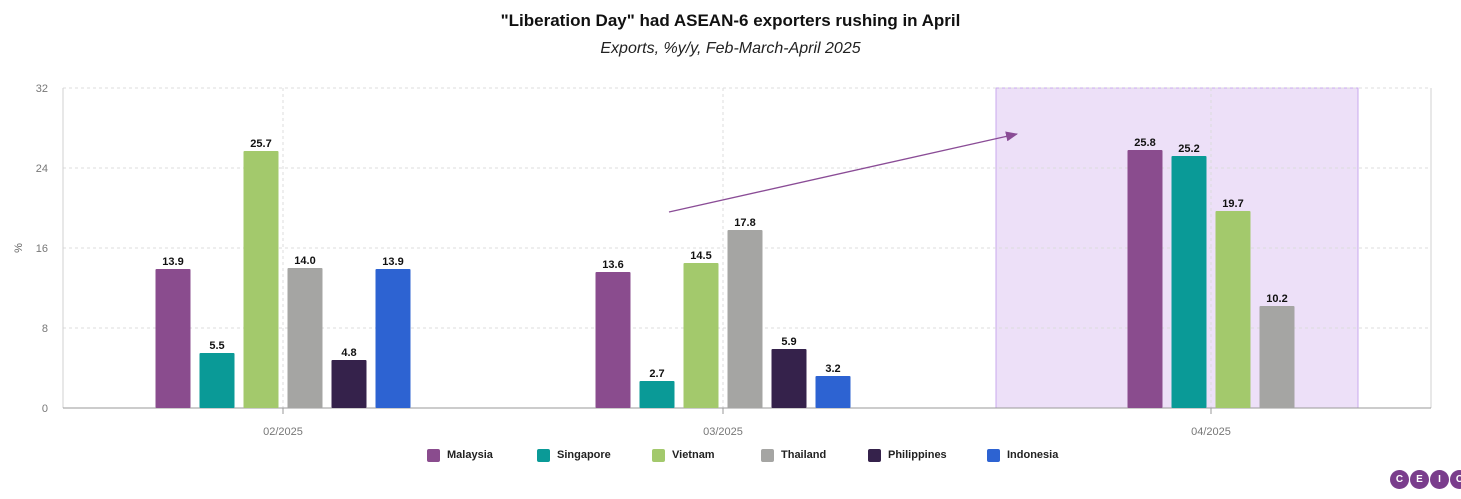 This screenshot has height=499, width=1461. I want to click on data-label: 5.5, so click(216, 346).